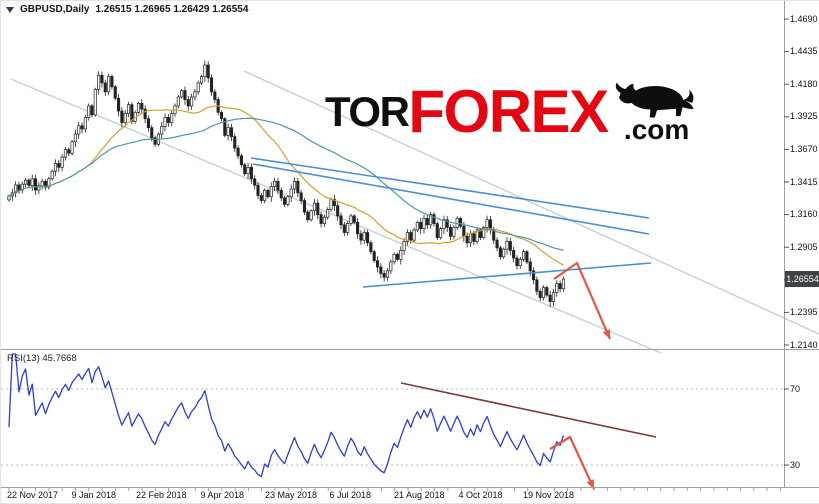 The image size is (819, 504). I want to click on rsi-indicator-label: RSI(13) 45.7668, so click(42, 358).